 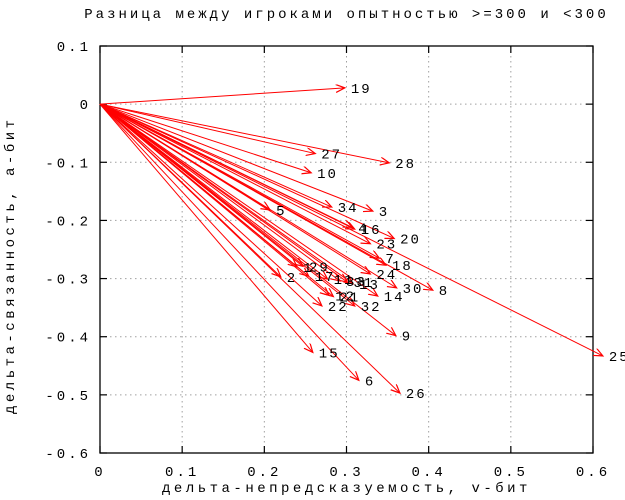 What do you see at coordinates (617, 358) in the screenshot?
I see `point-label-25: 25` at bounding box center [617, 358].